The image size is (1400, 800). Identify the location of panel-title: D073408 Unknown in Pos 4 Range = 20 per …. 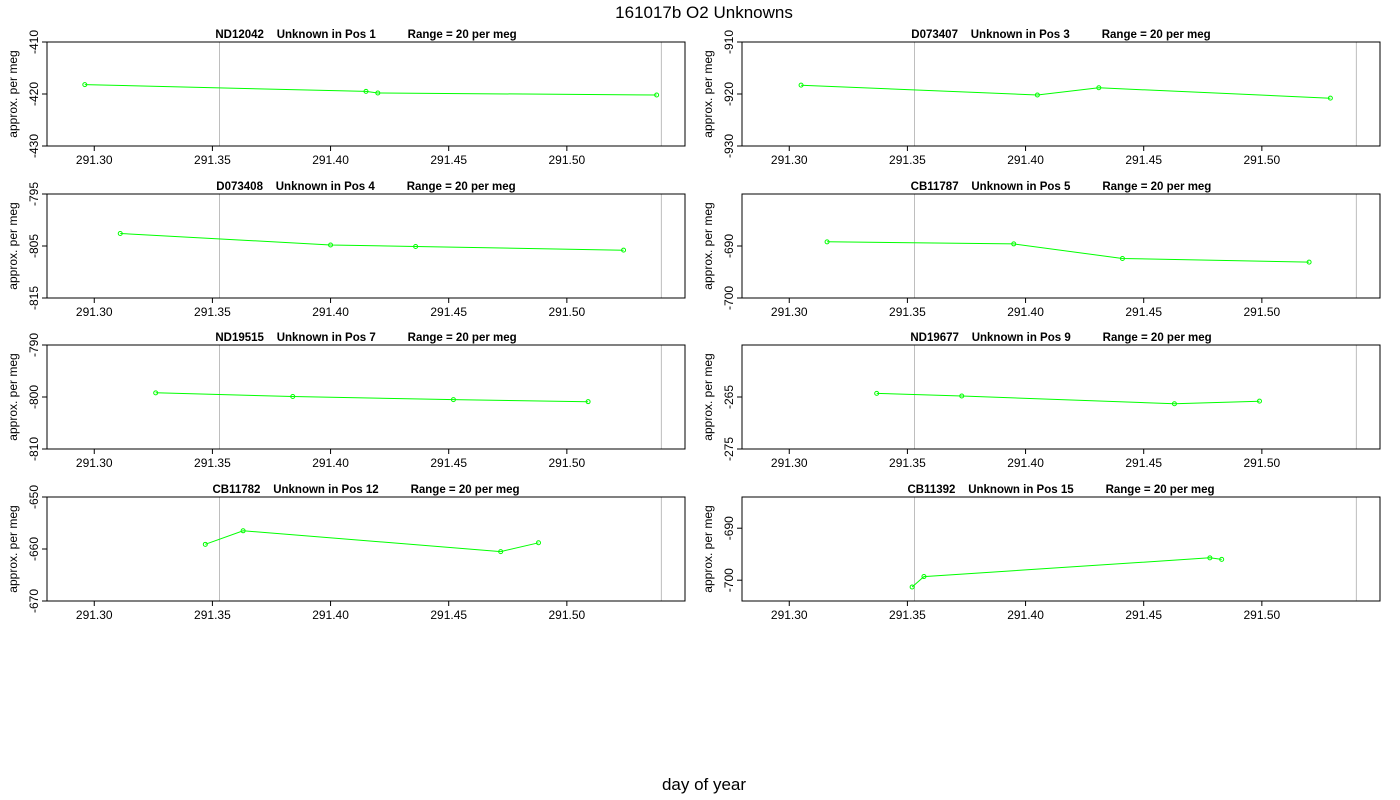
(365, 187).